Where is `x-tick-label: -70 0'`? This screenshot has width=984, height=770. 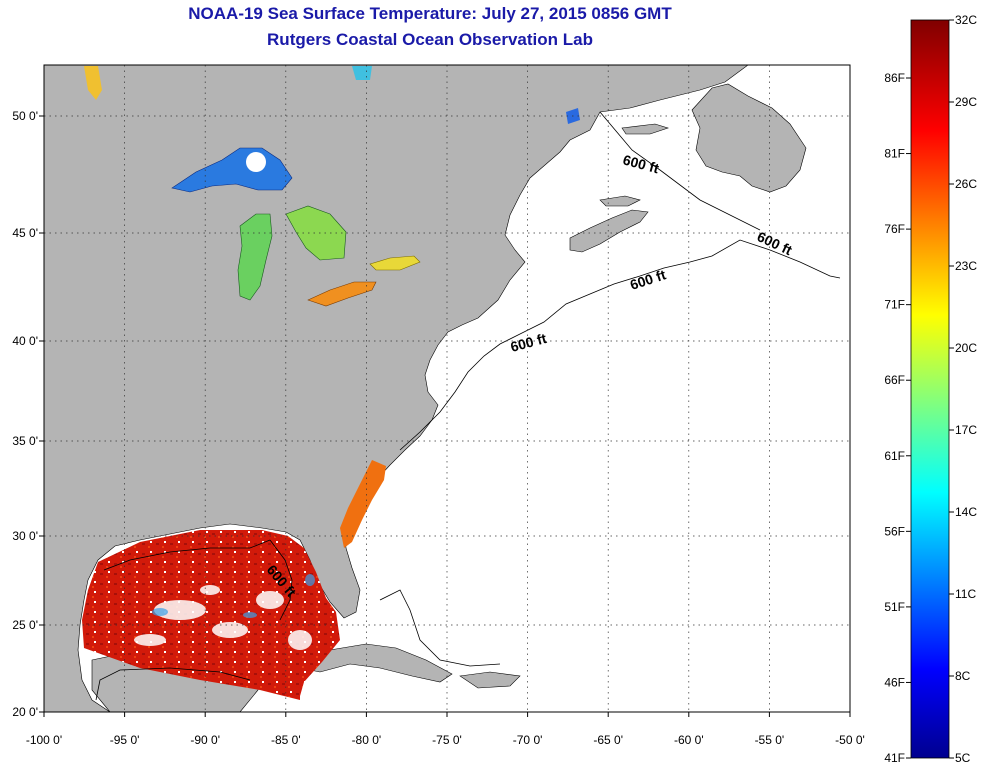
x-tick-label: -70 0' is located at coordinates (528, 740).